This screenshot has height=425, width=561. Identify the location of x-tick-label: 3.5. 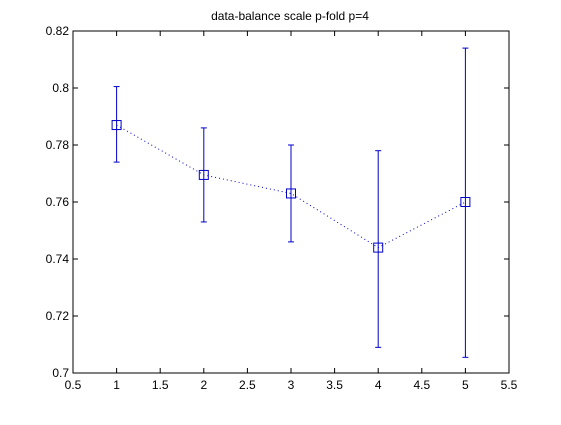
(334, 385).